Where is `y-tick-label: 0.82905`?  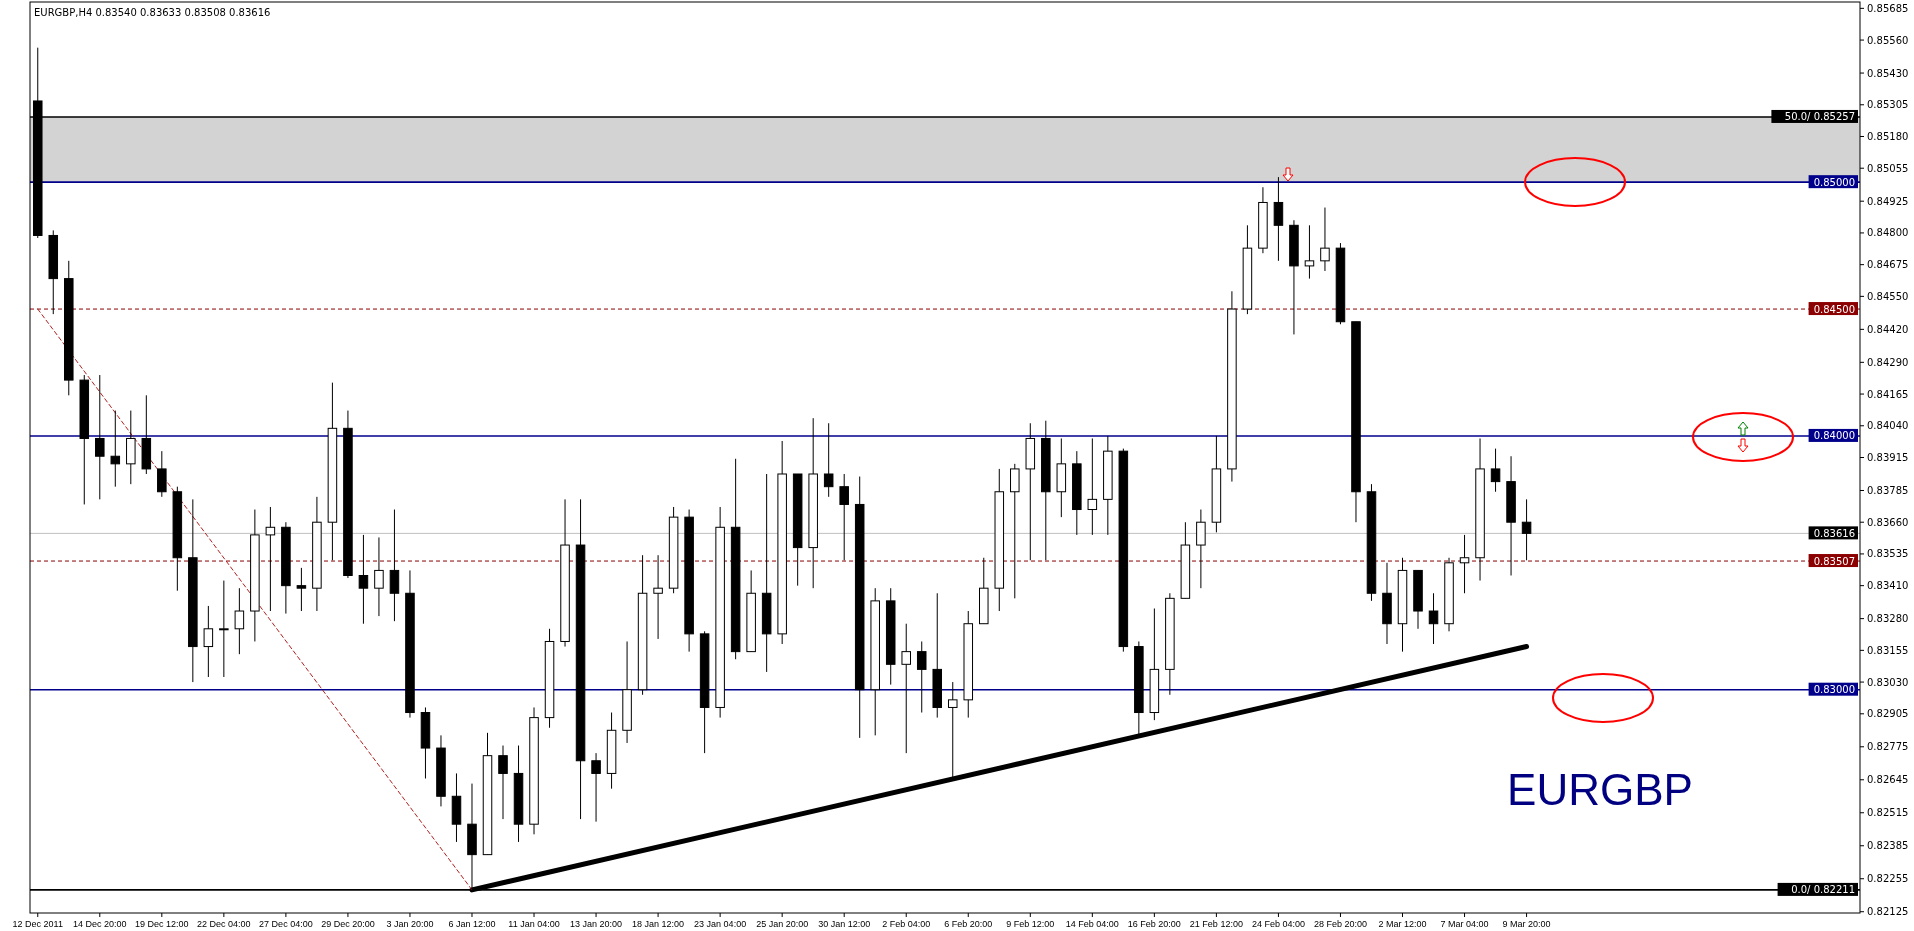
y-tick-label: 0.82905 is located at coordinates (1888, 714).